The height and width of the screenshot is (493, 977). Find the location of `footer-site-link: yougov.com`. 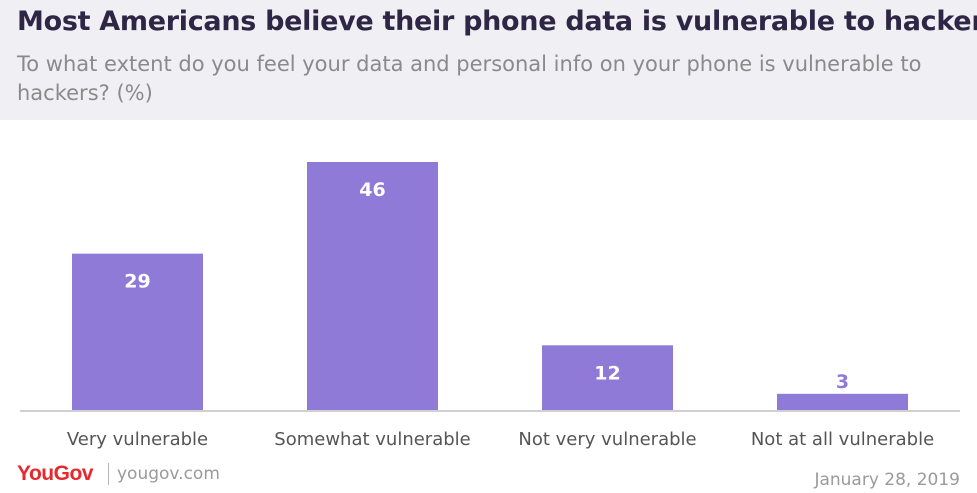

footer-site-link: yougov.com is located at coordinates (168, 474).